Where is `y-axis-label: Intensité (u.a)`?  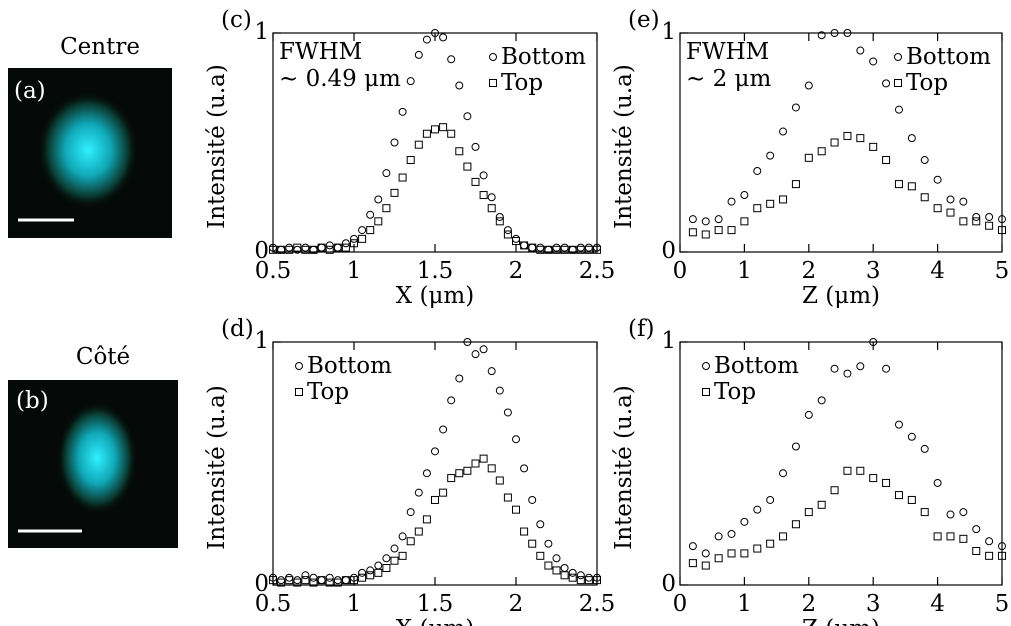
y-axis-label: Intensité (u.a) is located at coordinates (624, 467).